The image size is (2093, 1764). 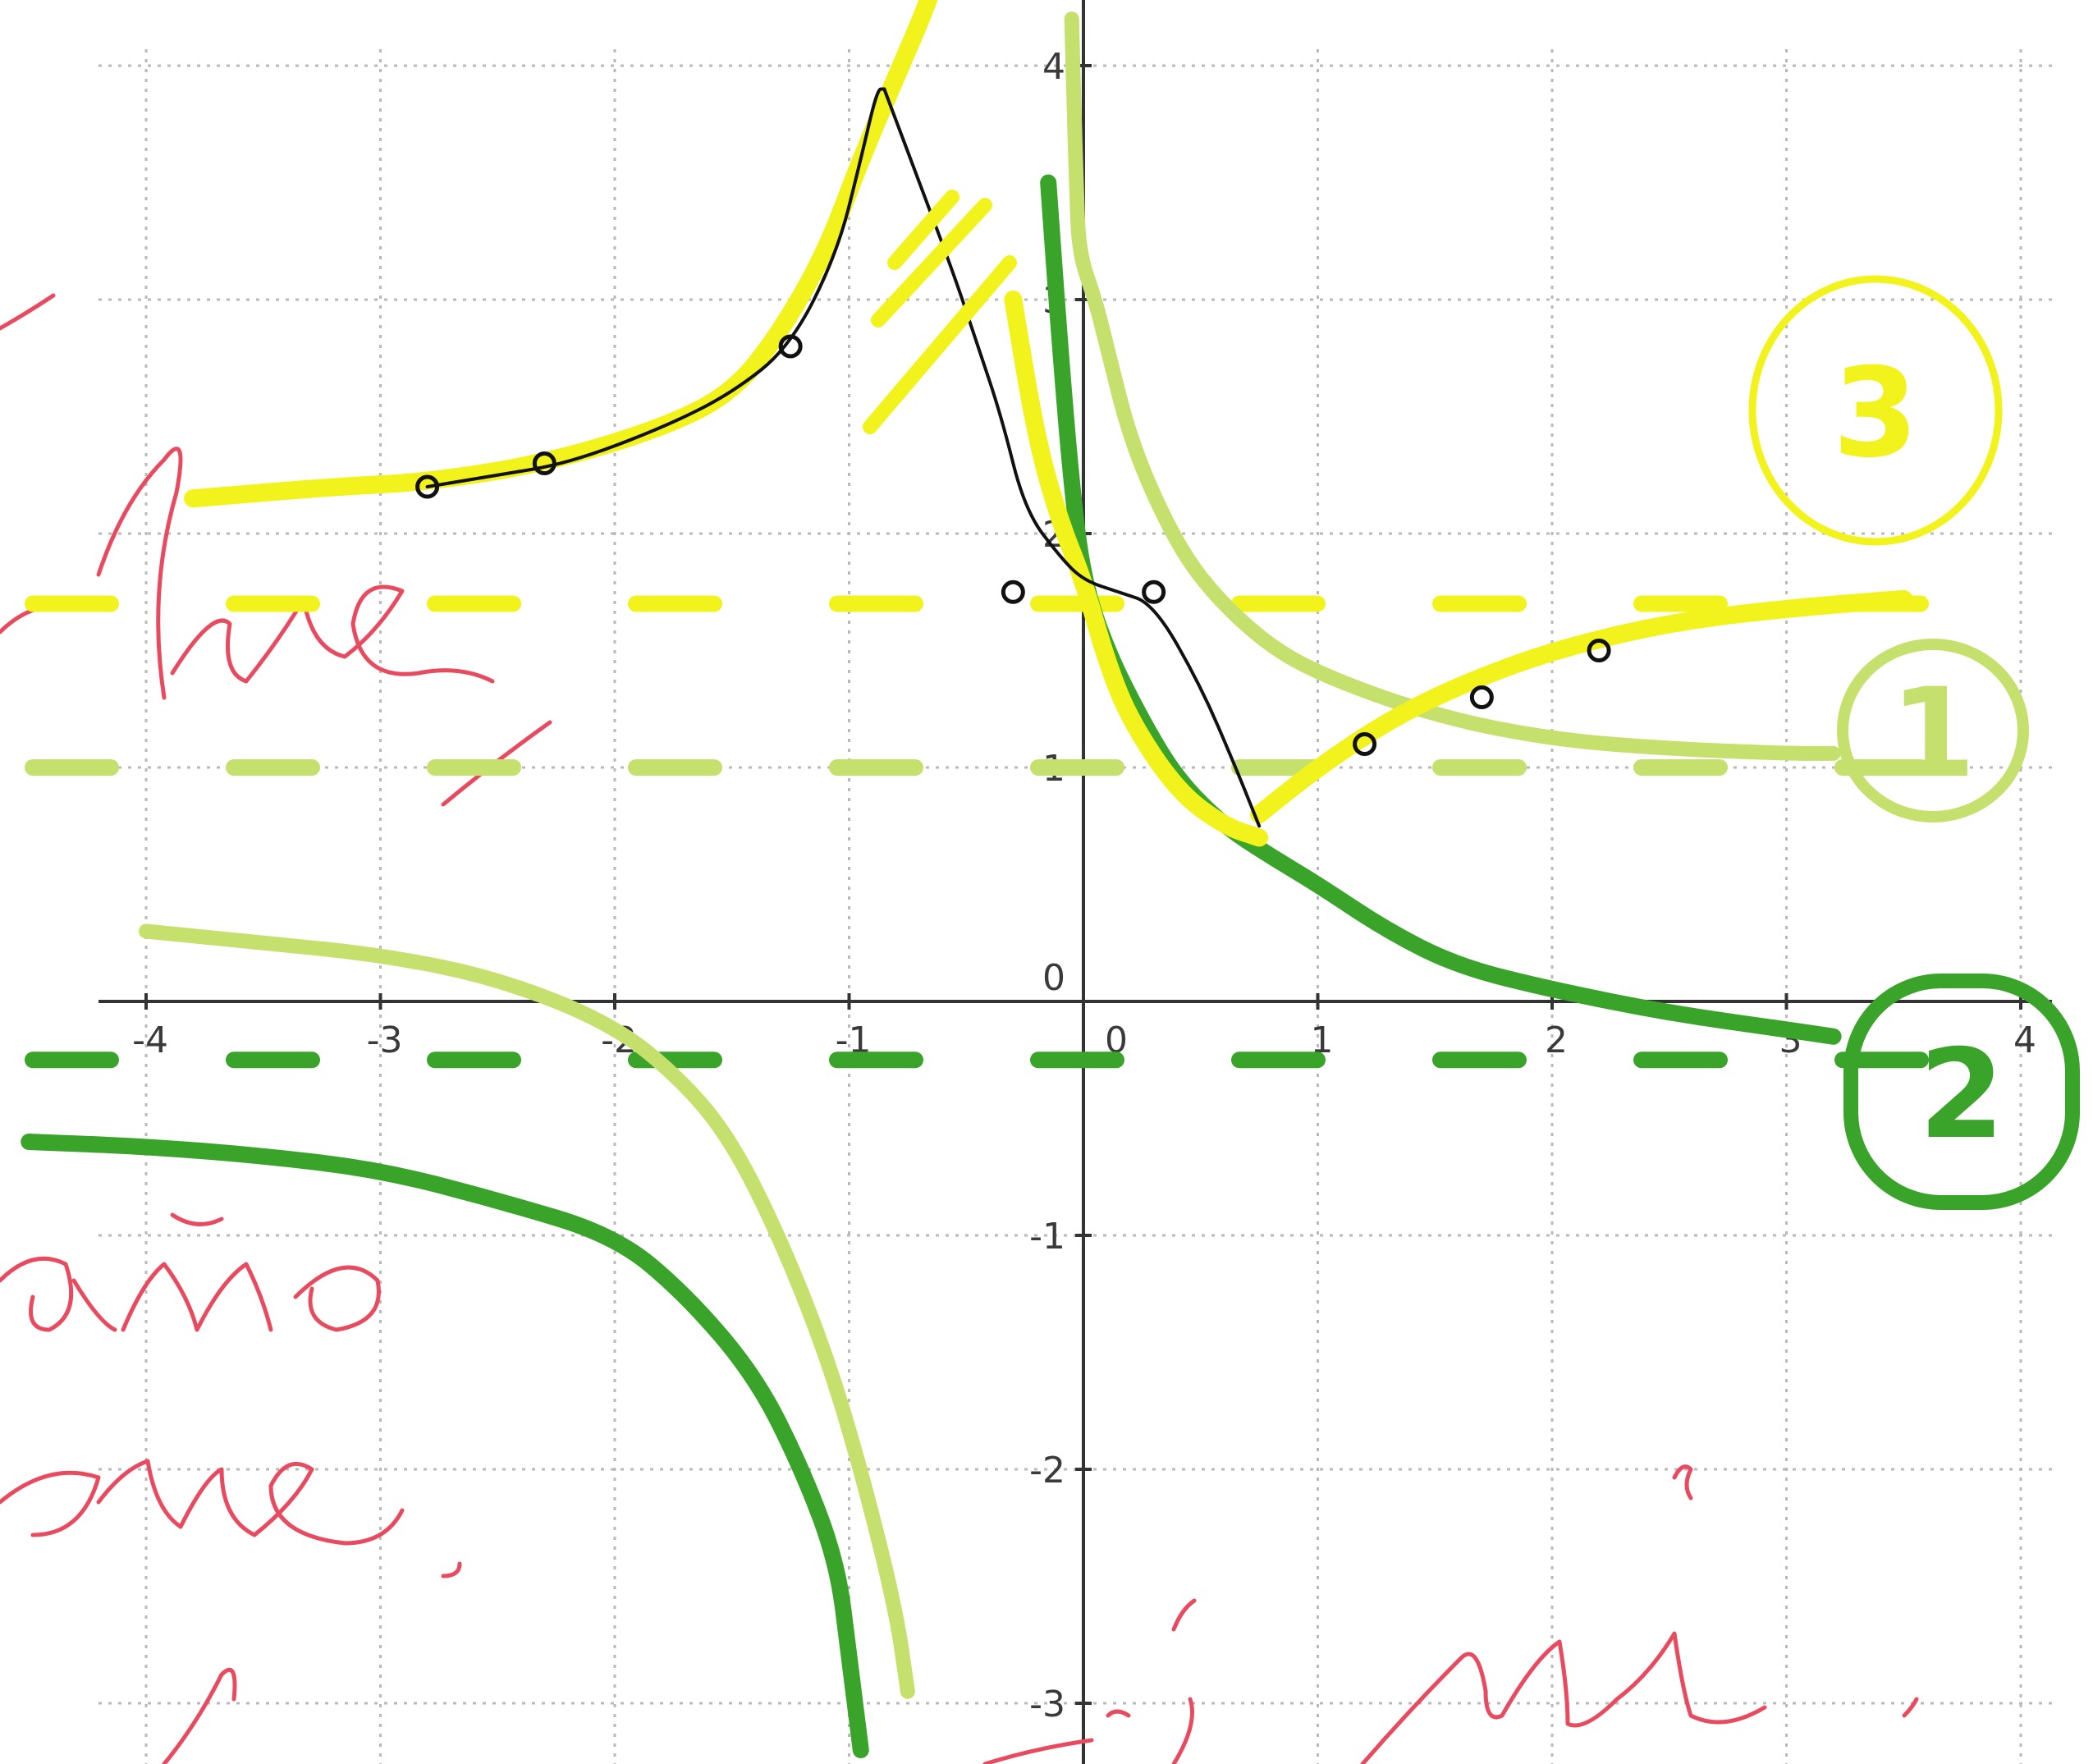 I want to click on x-tick-label: -3, so click(x=385, y=1040).